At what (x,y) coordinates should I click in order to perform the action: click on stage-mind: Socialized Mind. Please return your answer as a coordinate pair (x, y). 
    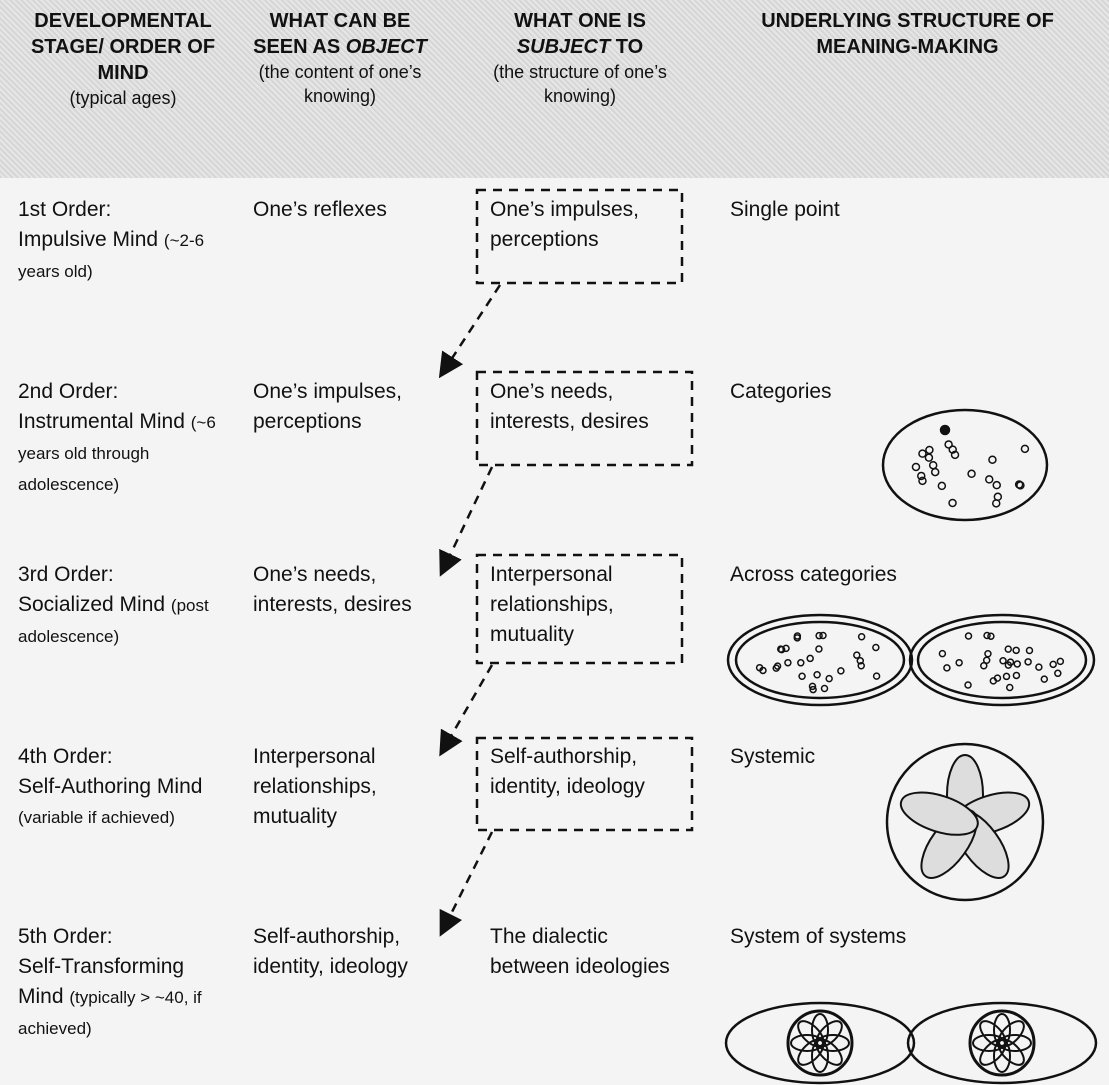
    Looking at the image, I should click on (92, 604).